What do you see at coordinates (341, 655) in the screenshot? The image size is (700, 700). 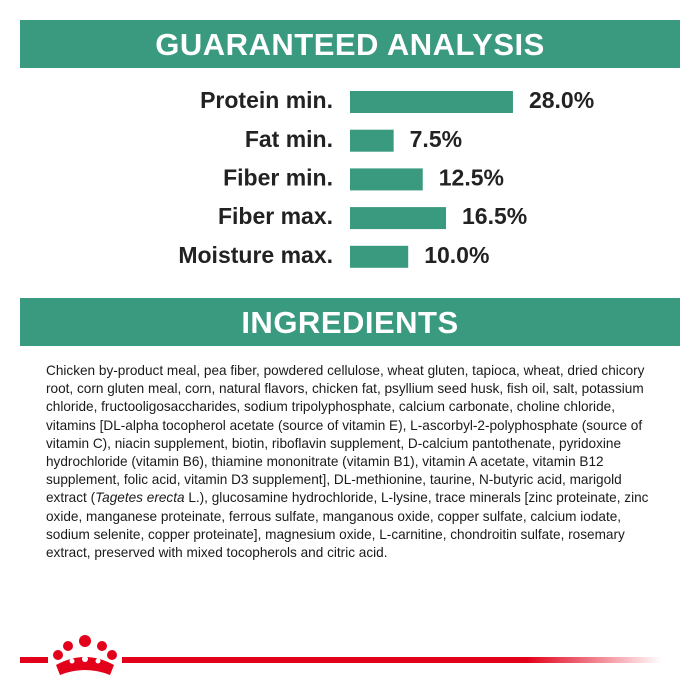 I see `logo-footer` at bounding box center [341, 655].